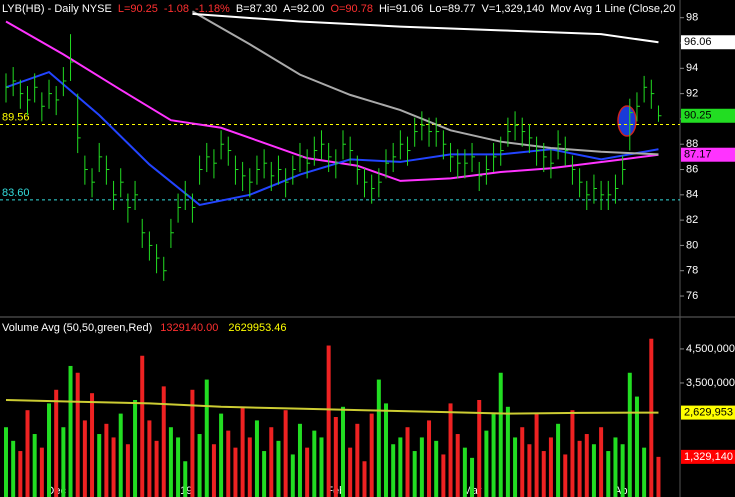  Describe the element at coordinates (176, 9) in the screenshot. I see `header-text: -1.08` at that location.